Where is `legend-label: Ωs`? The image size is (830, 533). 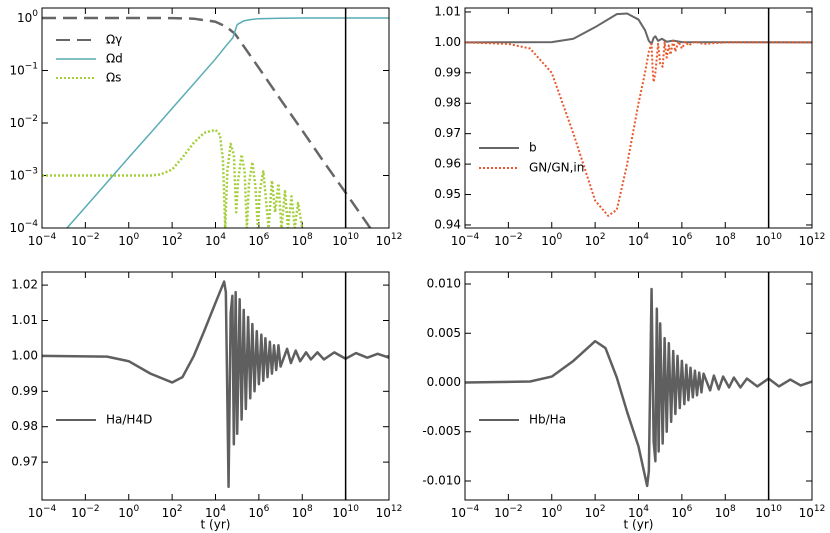 legend-label: Ωs is located at coordinates (113, 78).